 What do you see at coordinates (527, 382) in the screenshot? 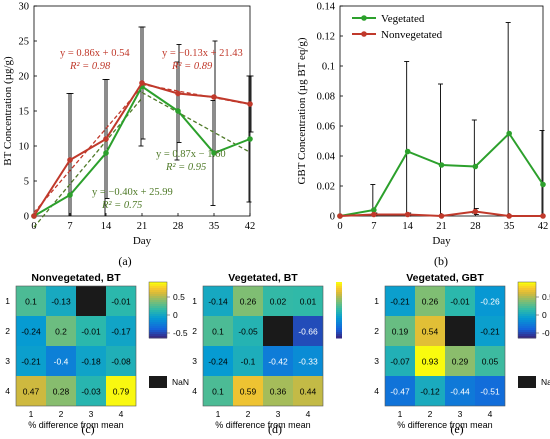
I see `nan-swatch` at bounding box center [527, 382].